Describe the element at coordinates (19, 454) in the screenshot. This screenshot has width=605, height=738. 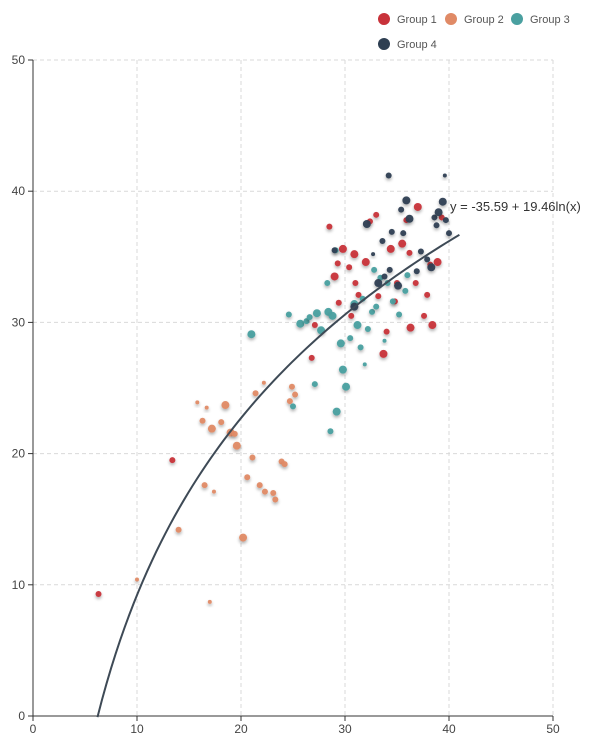
I see `y-tick-label-2: 20` at that location.